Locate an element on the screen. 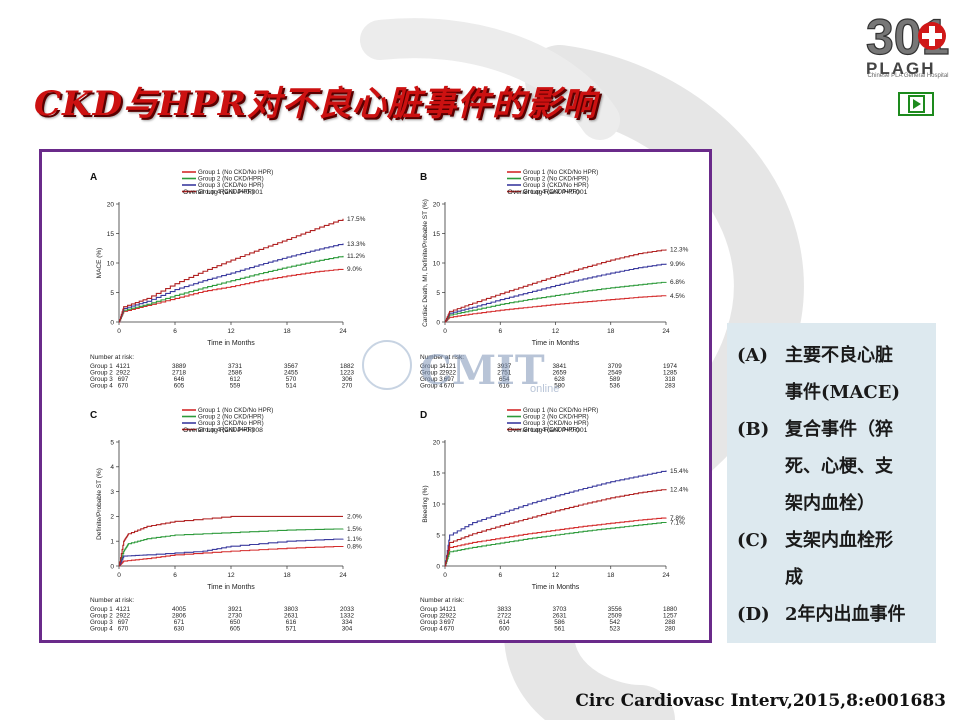 This screenshot has width=960, height=720. risk-table-cell: 586 is located at coordinates (559, 622).